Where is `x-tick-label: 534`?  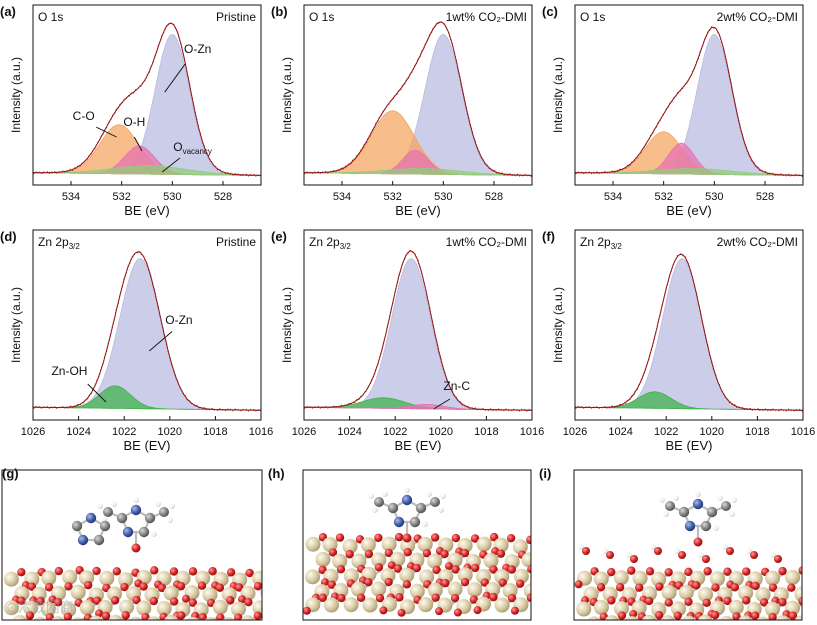
x-tick-label: 534 is located at coordinates (71, 197).